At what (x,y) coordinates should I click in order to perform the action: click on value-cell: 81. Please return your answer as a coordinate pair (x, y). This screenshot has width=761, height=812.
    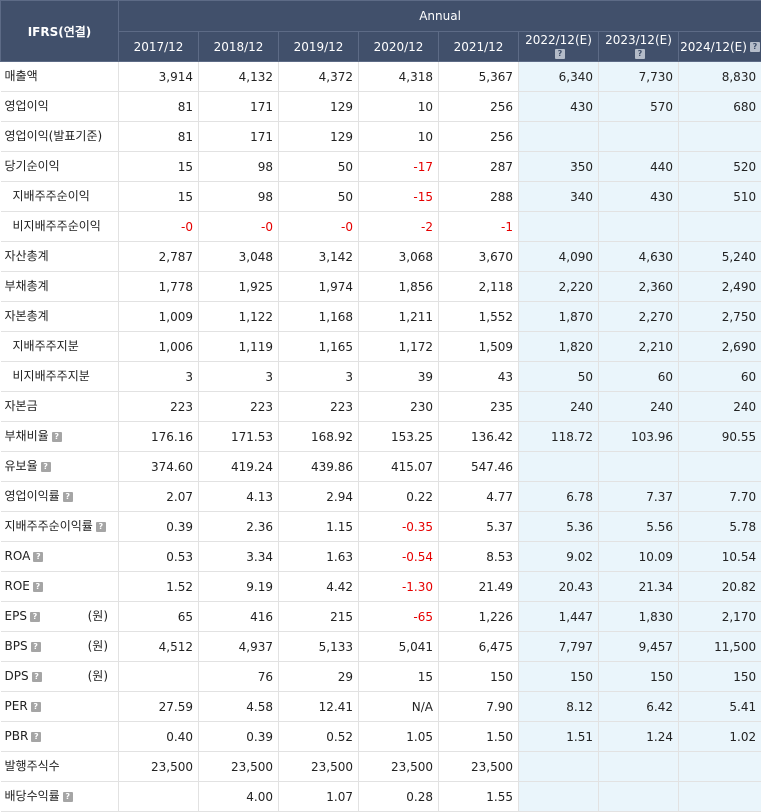
    Looking at the image, I should click on (159, 107).